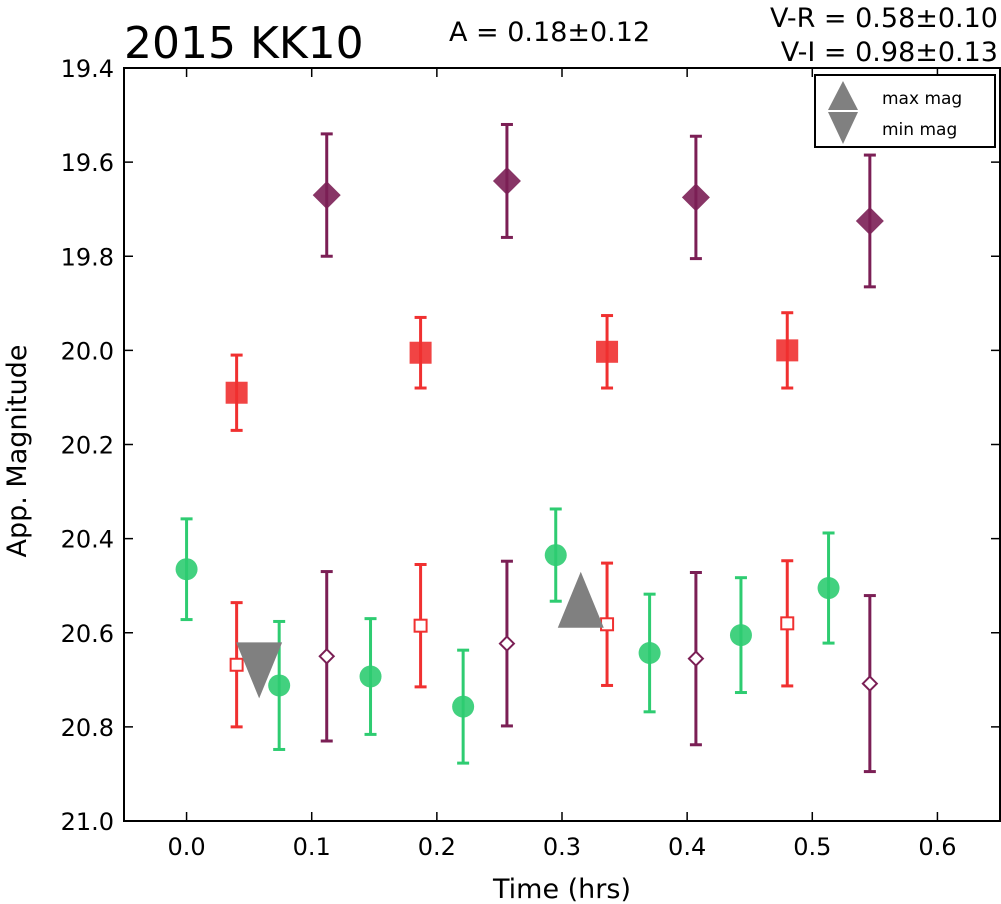  What do you see at coordinates (889, 52) in the screenshot?
I see `v-i-annotation: V-I = 0.98±0.13` at bounding box center [889, 52].